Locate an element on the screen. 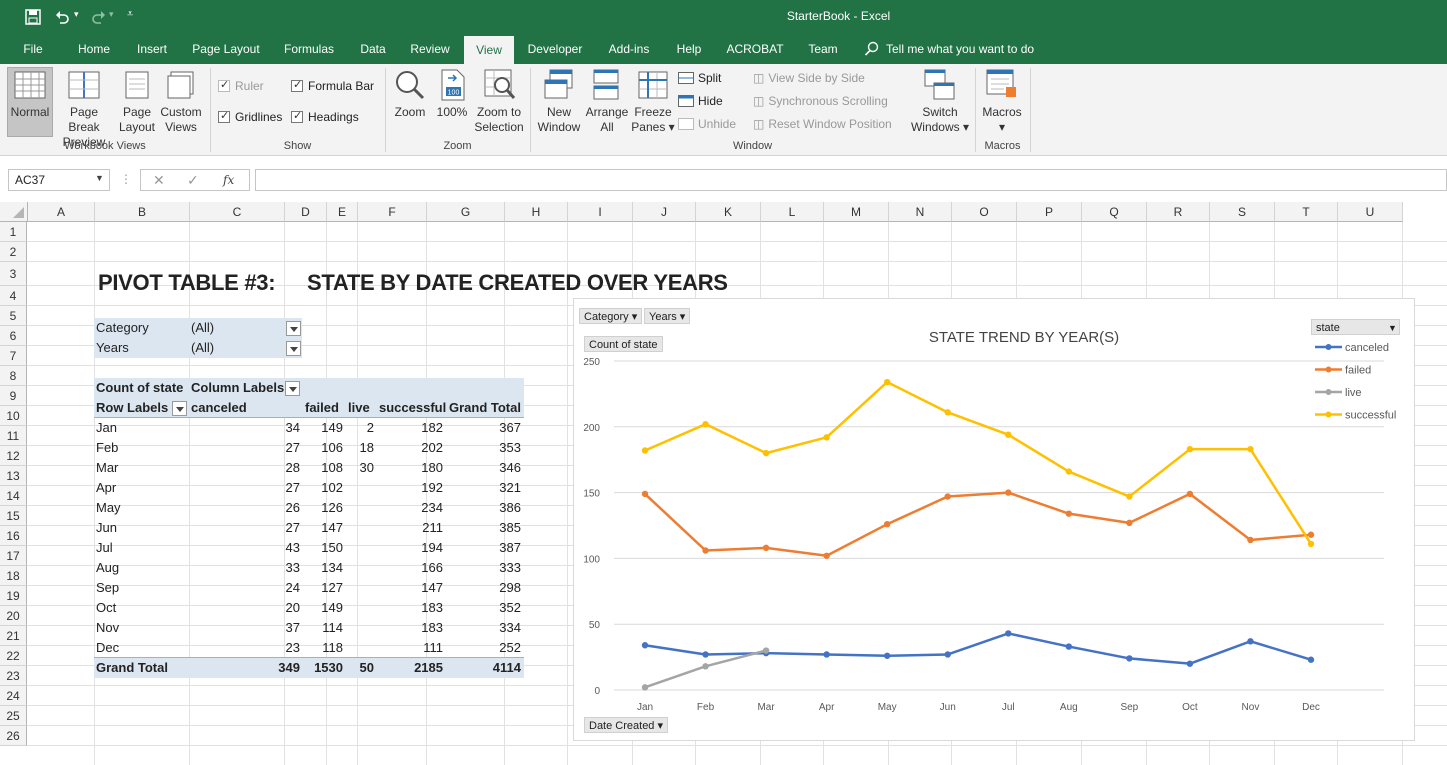  column-header-n: N is located at coordinates (920, 212).